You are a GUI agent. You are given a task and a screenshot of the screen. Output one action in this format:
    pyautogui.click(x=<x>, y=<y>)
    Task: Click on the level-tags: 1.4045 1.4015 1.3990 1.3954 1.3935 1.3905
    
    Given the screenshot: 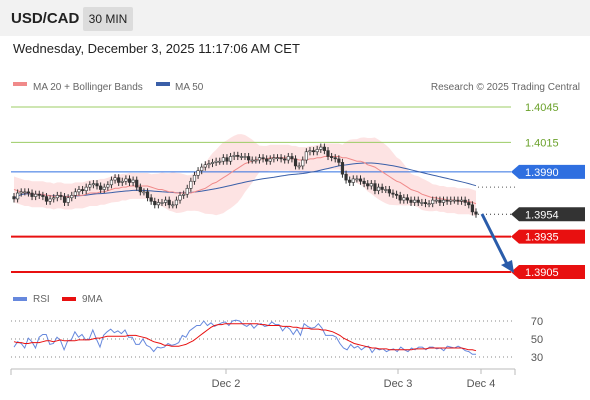 What is the action you would take?
    pyautogui.click(x=548, y=190)
    